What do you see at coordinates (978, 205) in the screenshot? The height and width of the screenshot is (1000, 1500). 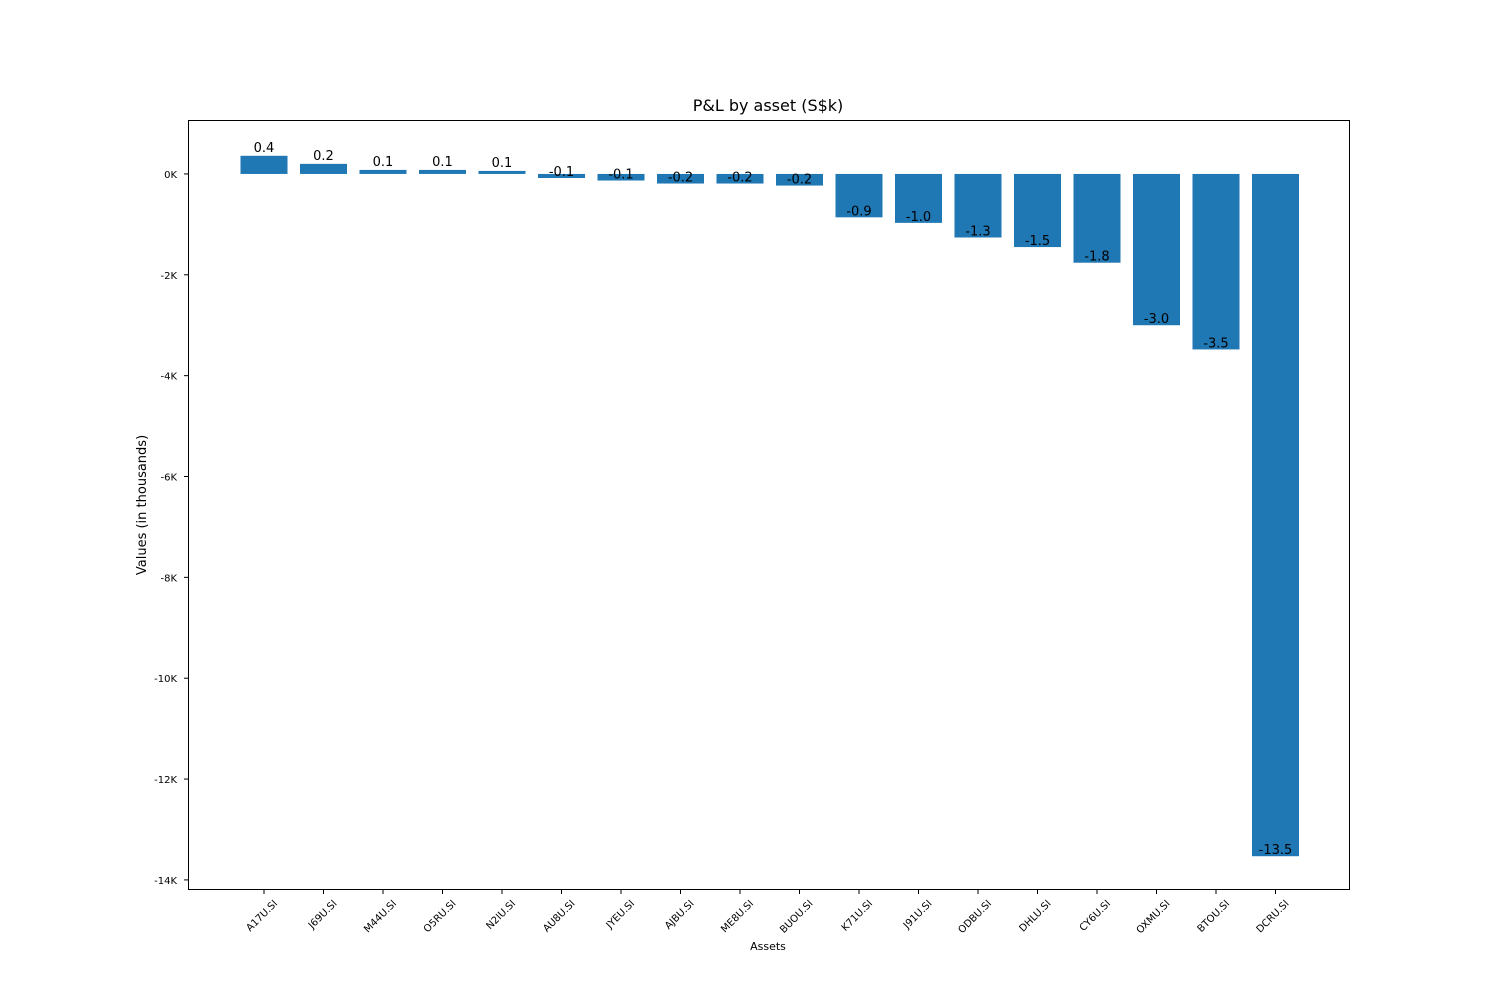 I see `bar-ODBU.SI` at bounding box center [978, 205].